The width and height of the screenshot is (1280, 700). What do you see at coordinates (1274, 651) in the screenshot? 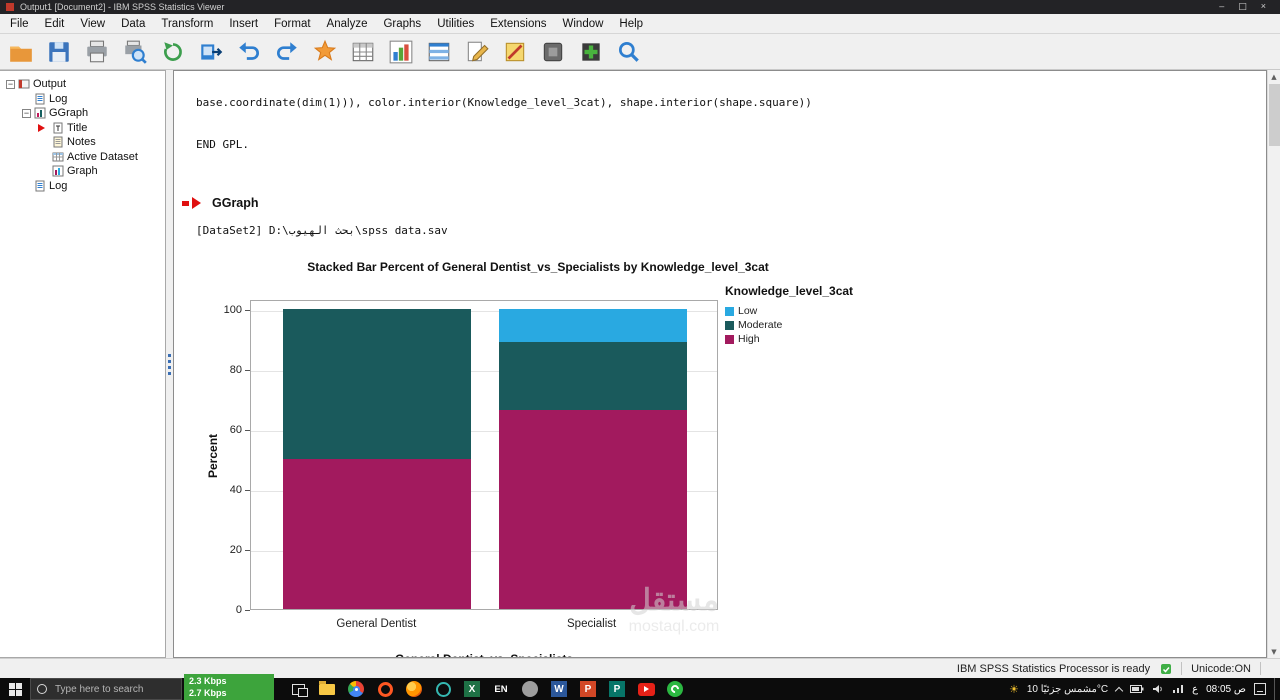
I see `scroll-down-icon` at bounding box center [1274, 651].